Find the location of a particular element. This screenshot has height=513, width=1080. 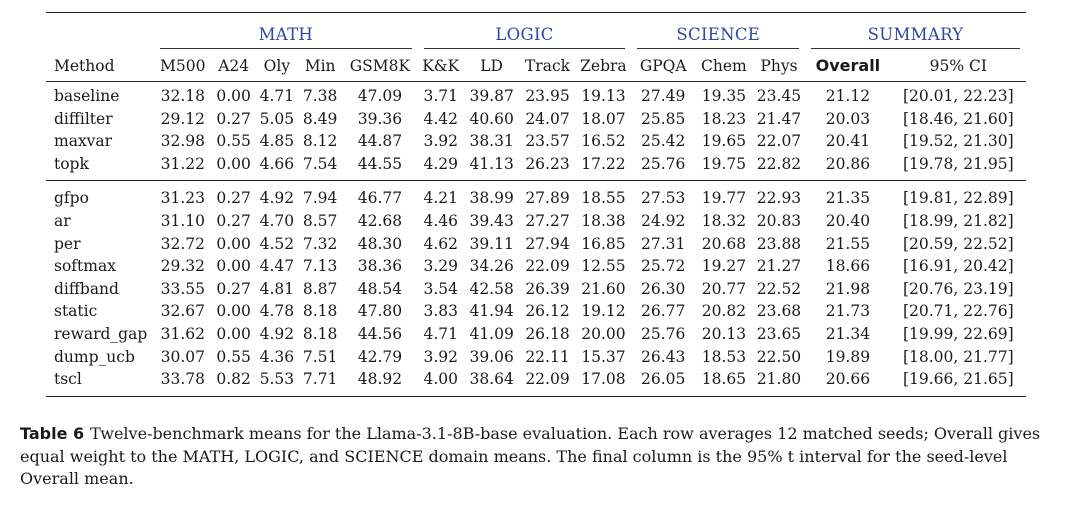

caption-label: Table 6 is located at coordinates (52, 433).